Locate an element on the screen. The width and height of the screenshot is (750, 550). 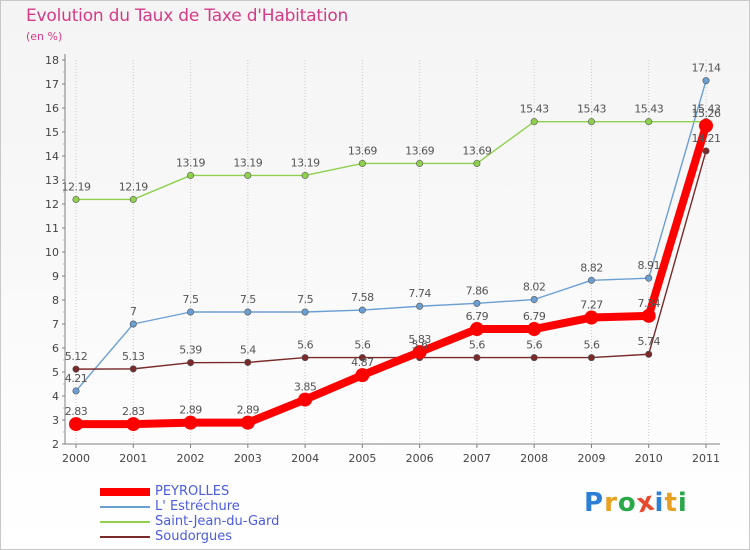
series-line is located at coordinates (391, 160).